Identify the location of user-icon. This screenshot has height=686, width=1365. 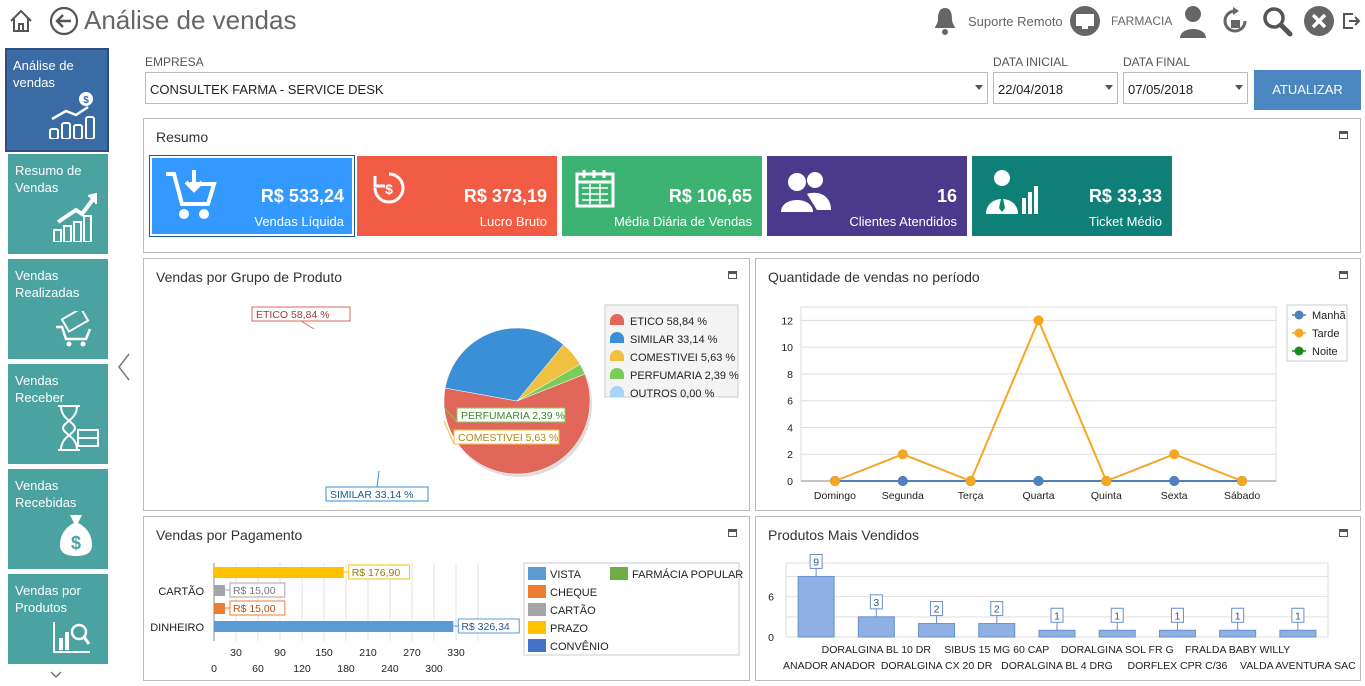
(1193, 21).